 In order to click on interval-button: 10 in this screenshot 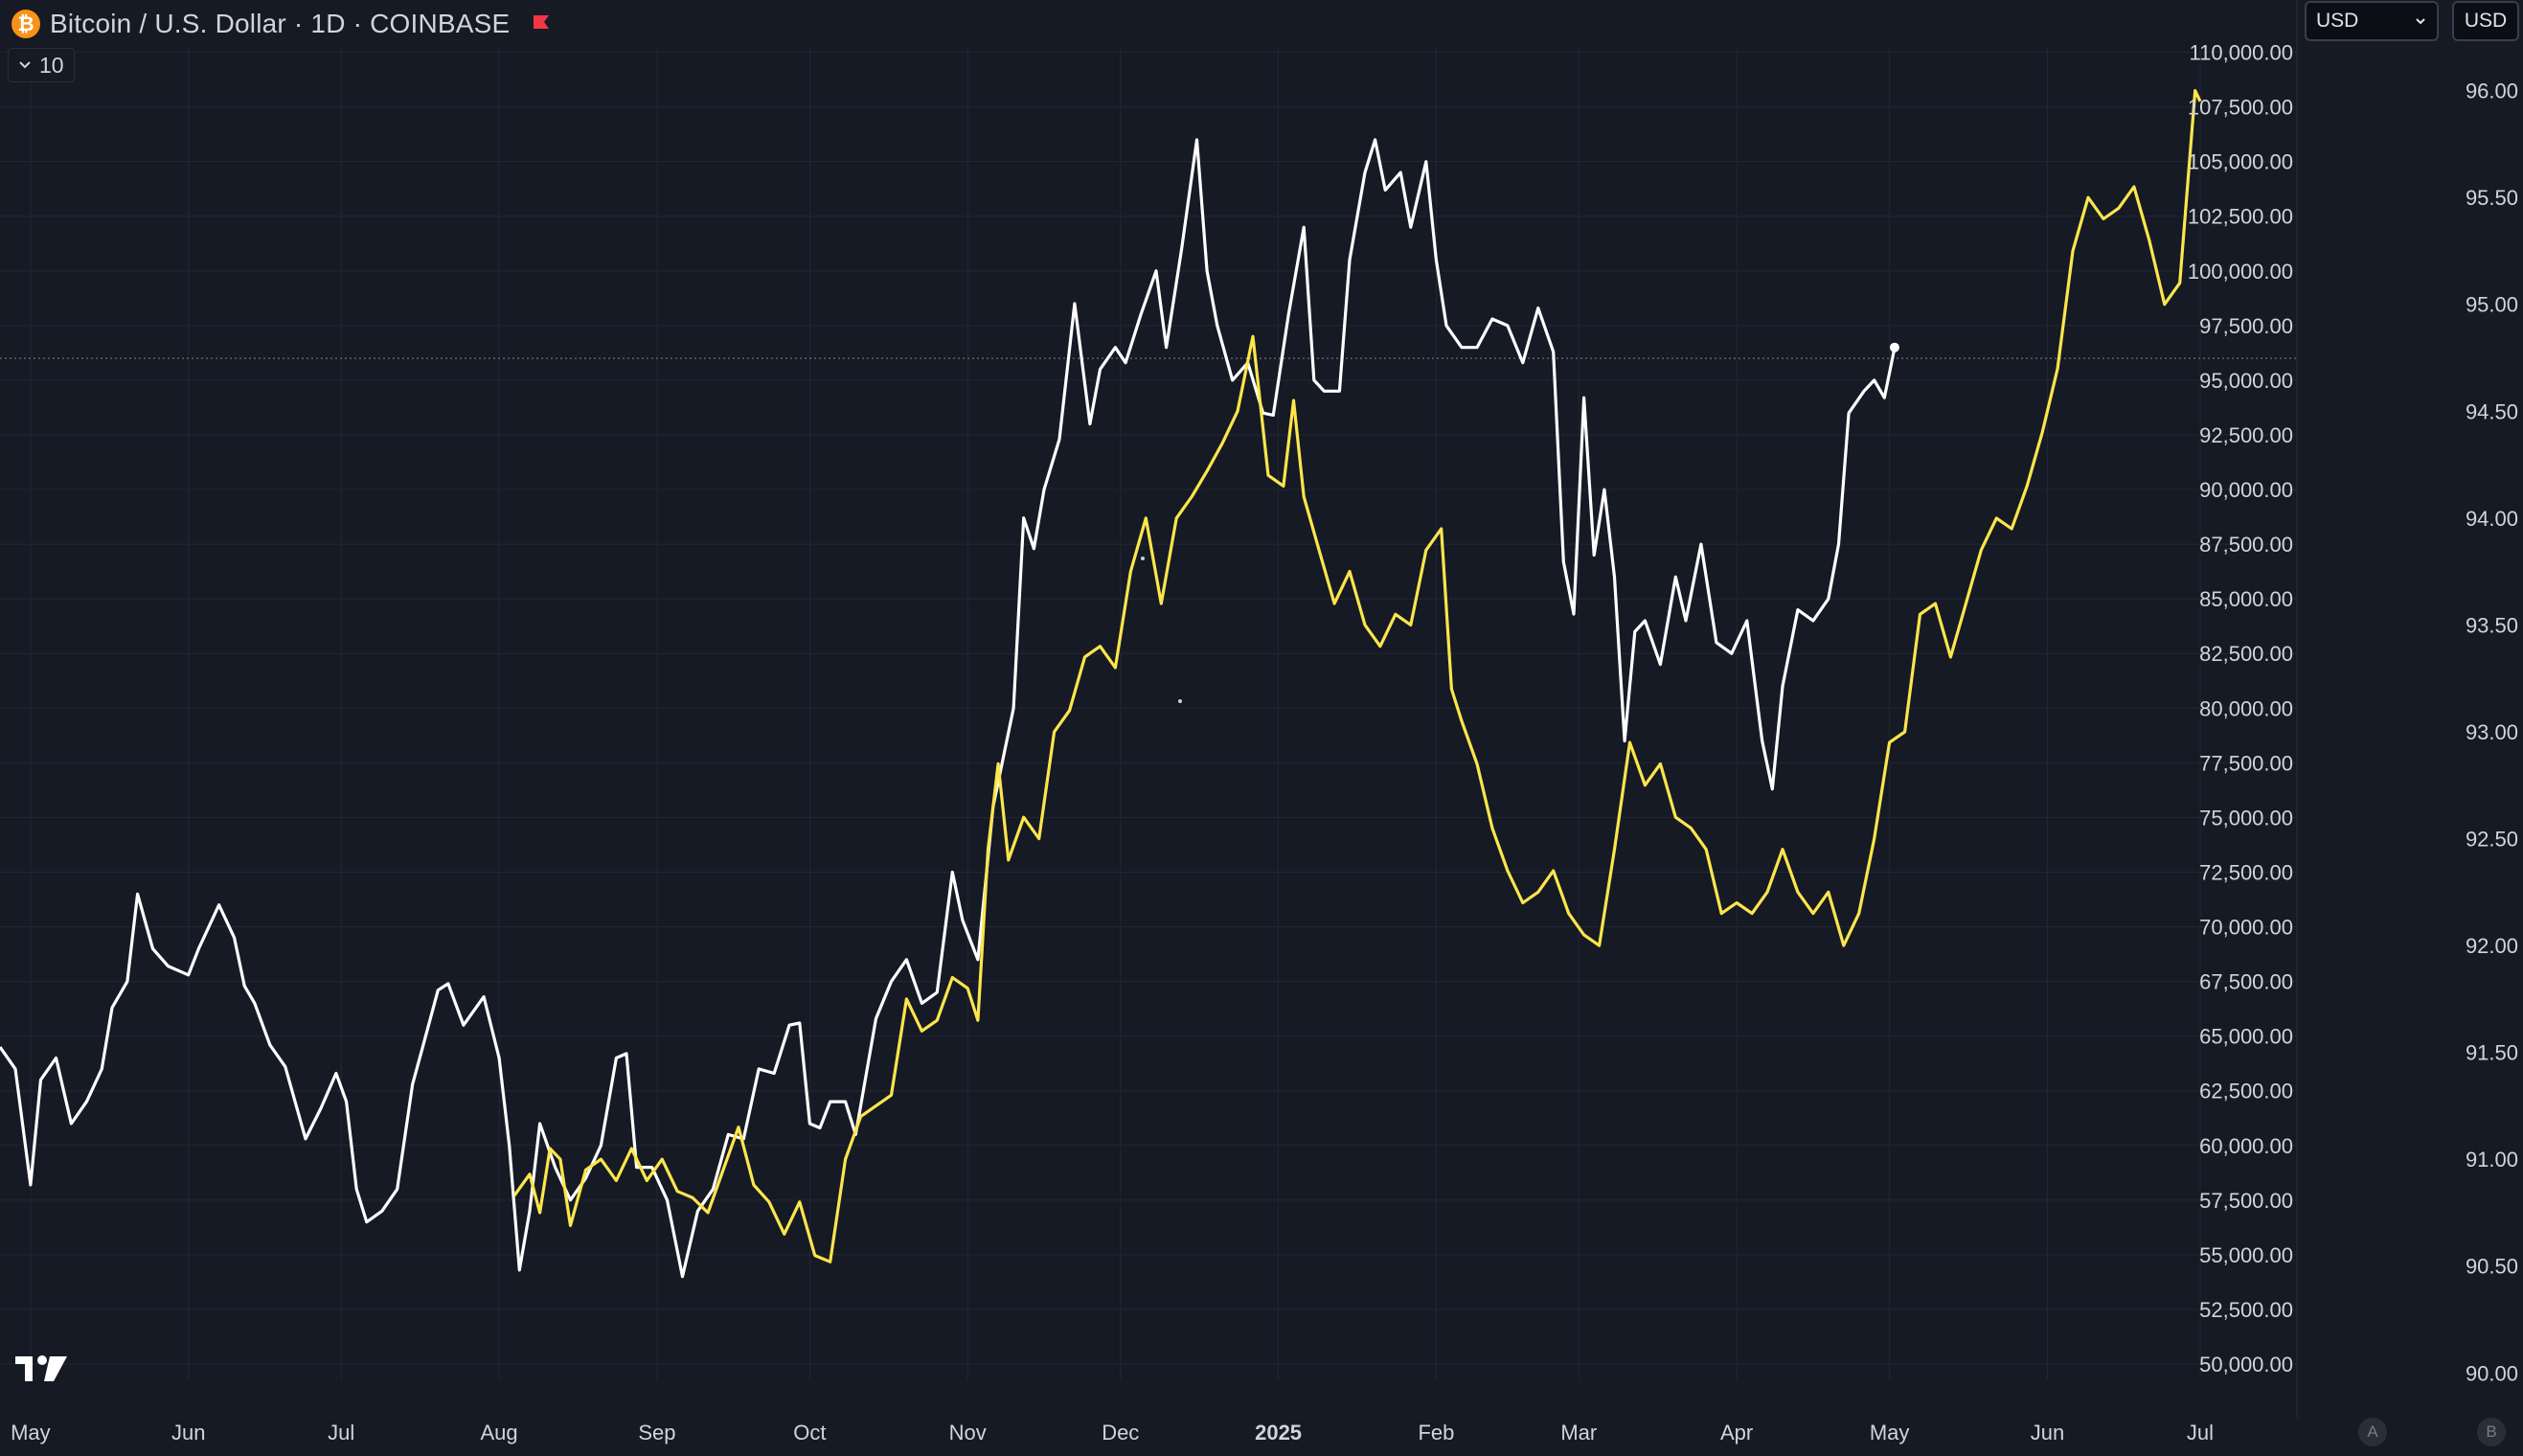, I will do `click(41, 65)`.